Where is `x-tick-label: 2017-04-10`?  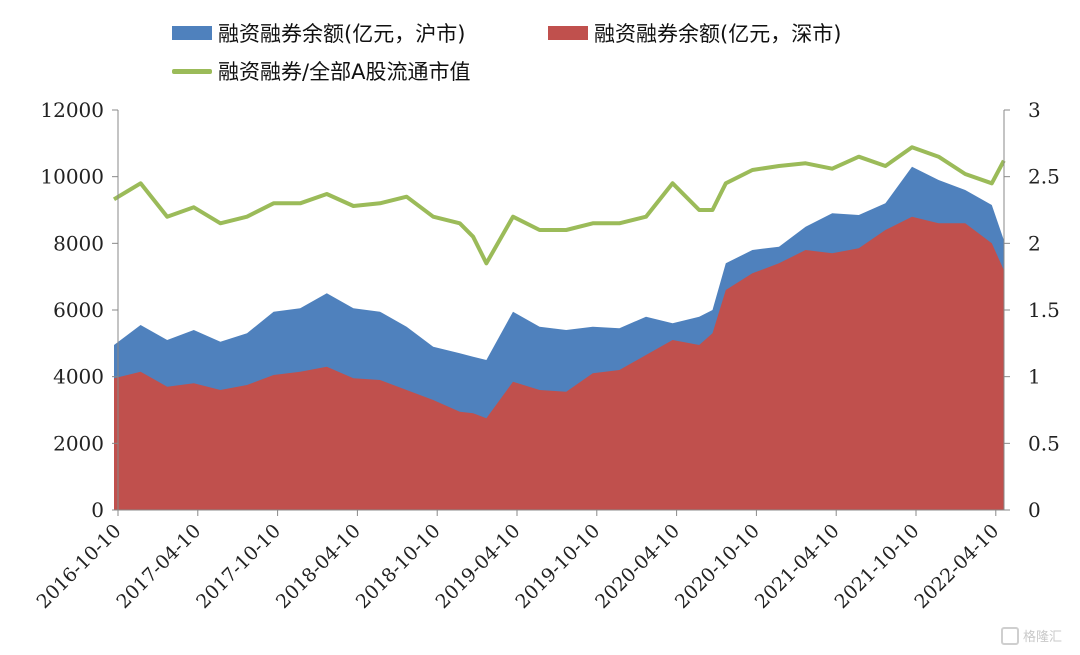
x-tick-label: 2017-04-10 is located at coordinates (158, 566).